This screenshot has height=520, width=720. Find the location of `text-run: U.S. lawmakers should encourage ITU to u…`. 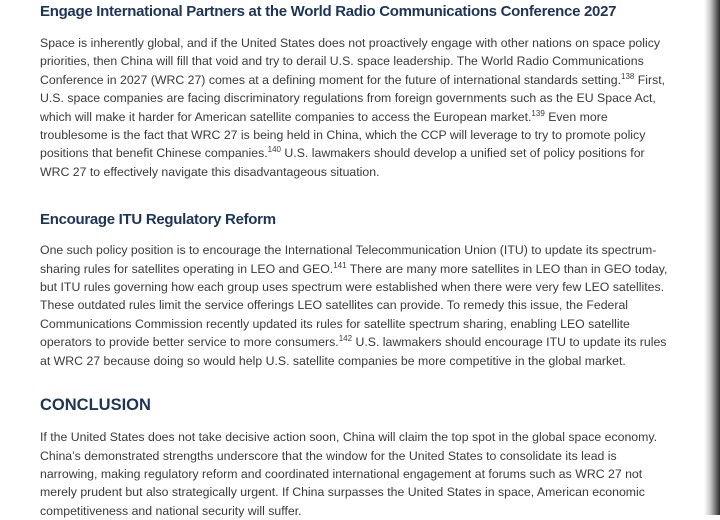

text-run: U.S. lawmakers should encourage ITU to u… is located at coordinates (353, 351).